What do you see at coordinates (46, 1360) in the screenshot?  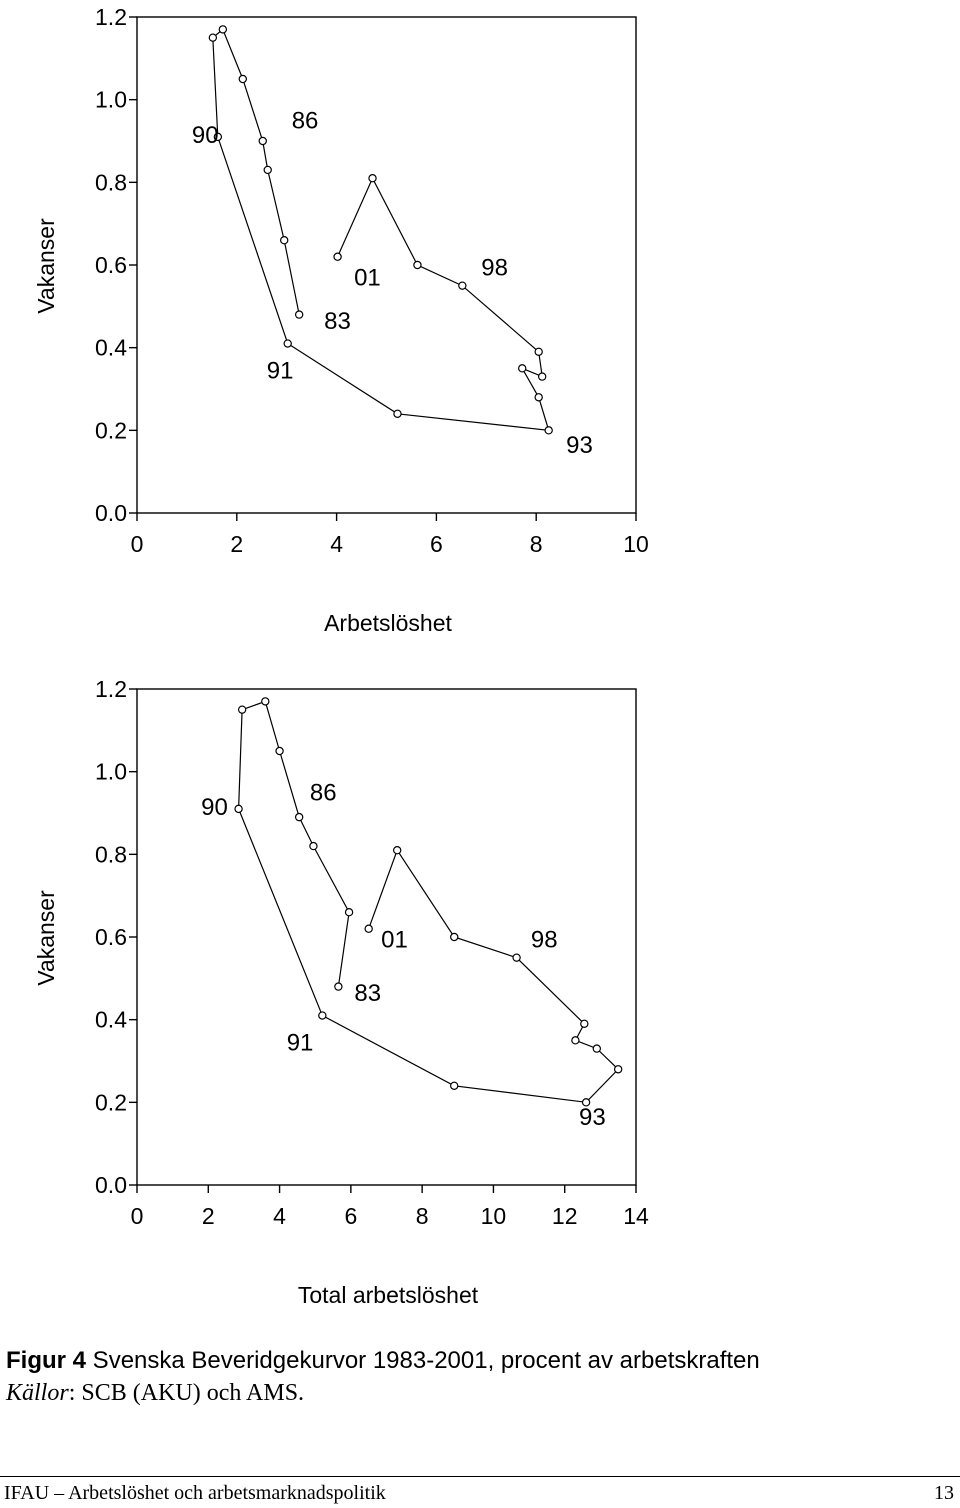 I see `figure-caption-label: Figur 4` at bounding box center [46, 1360].